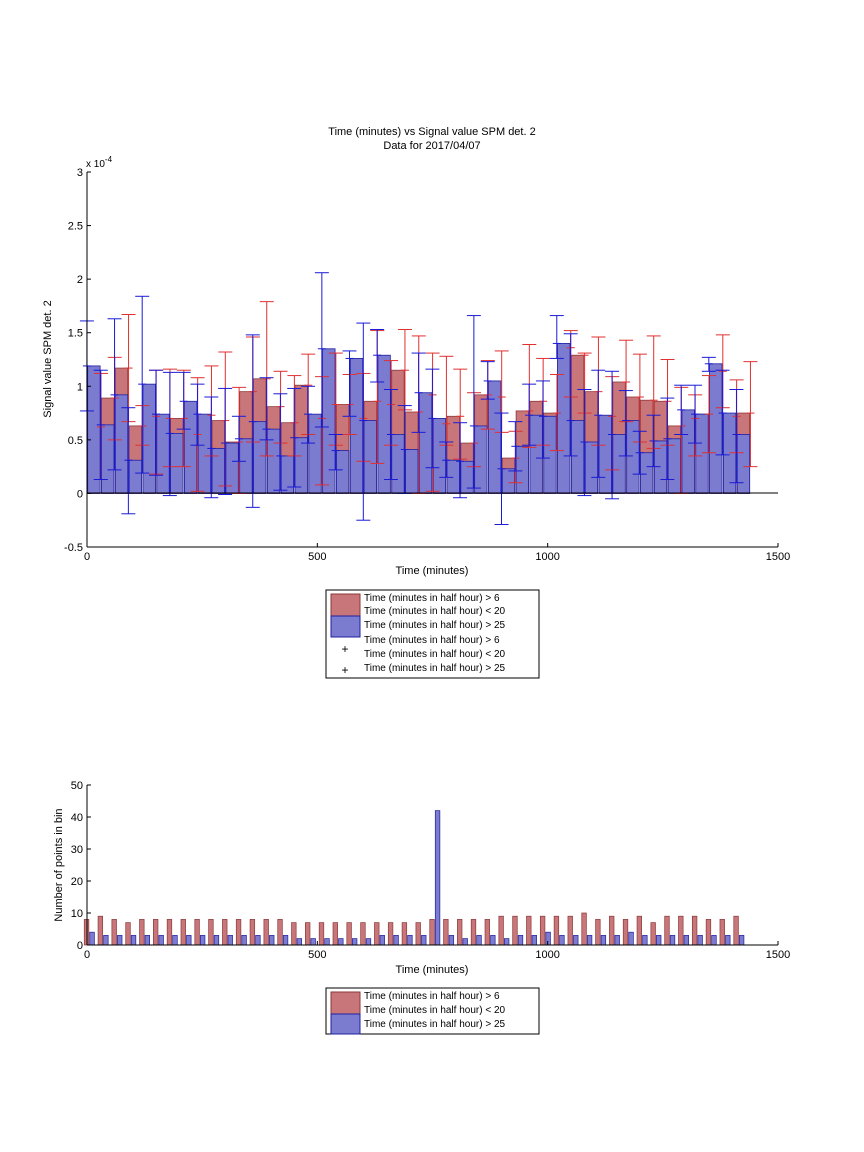  Describe the element at coordinates (75, 227) in the screenshot. I see `y-tick-label: 2.5` at that location.